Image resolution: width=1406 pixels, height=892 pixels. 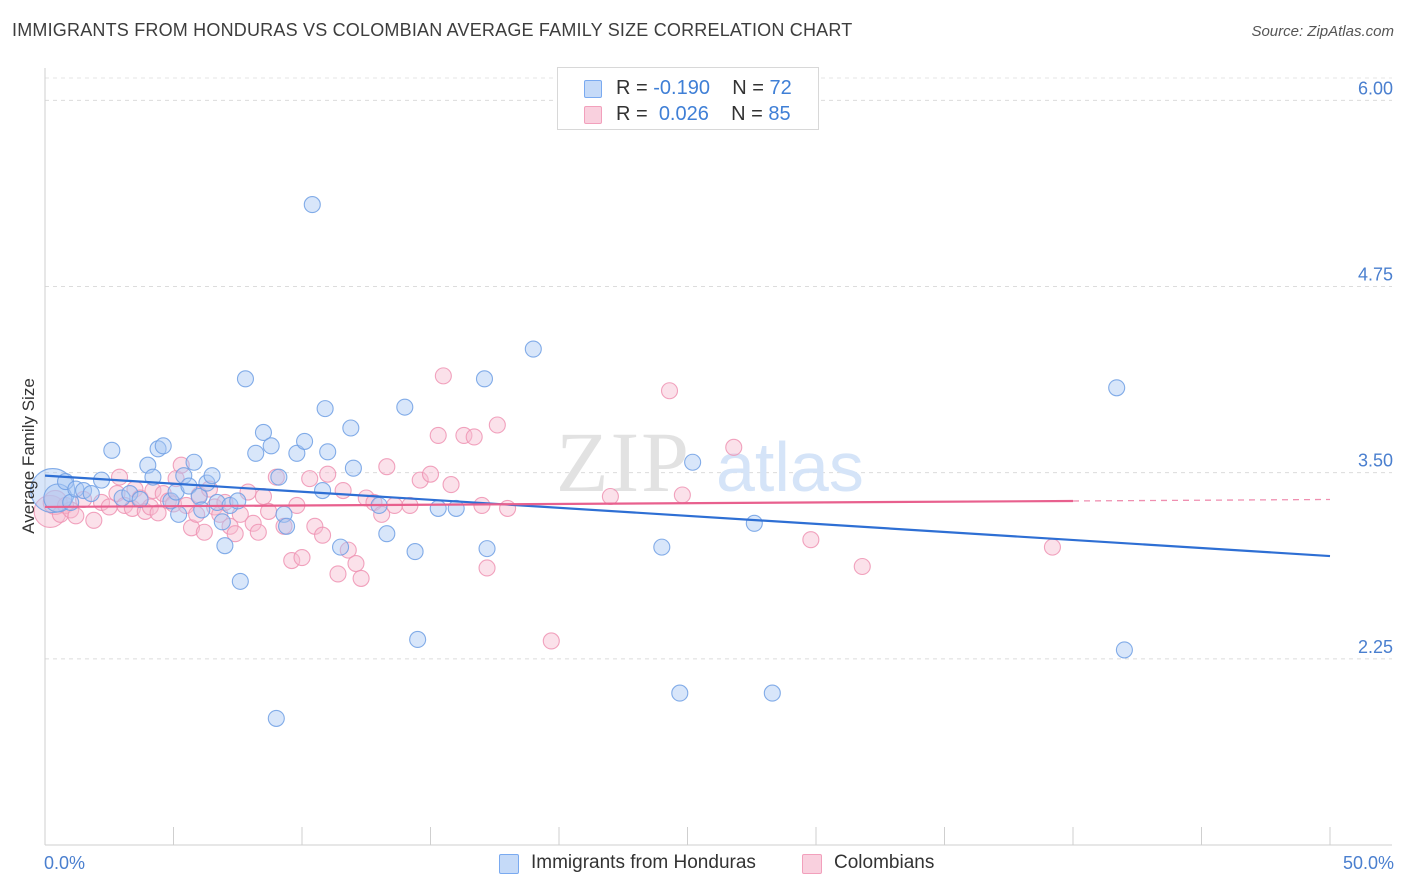 I want to click on watermark-atlas: atlas, so click(x=790, y=467).